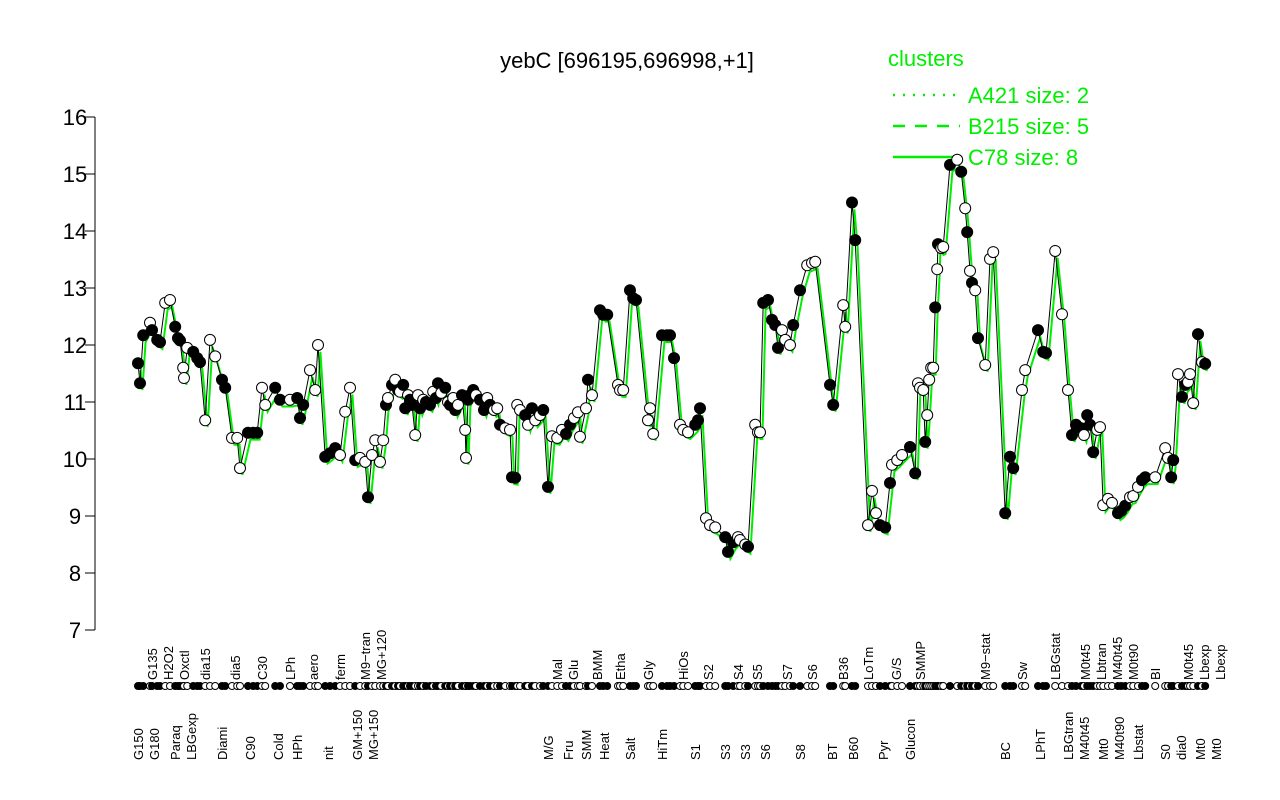 The height and width of the screenshot is (800, 1280). What do you see at coordinates (765, 752) in the screenshot?
I see `x-tick-label: S6` at bounding box center [765, 752].